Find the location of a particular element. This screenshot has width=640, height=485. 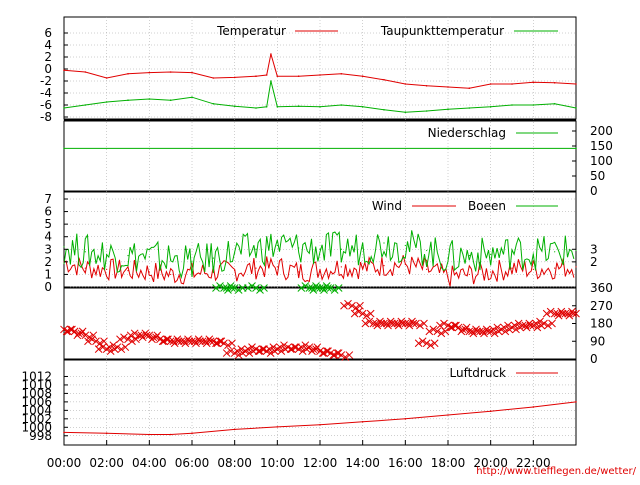

pressure-tick-label: 1006 is located at coordinates (36, 402).